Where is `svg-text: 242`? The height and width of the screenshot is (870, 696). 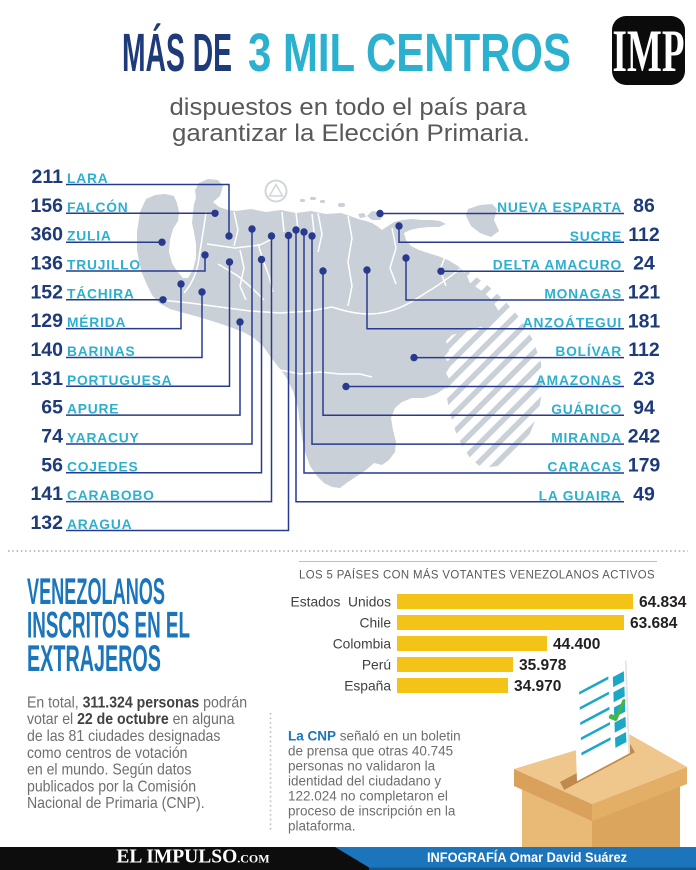
svg-text: 242 is located at coordinates (644, 437).